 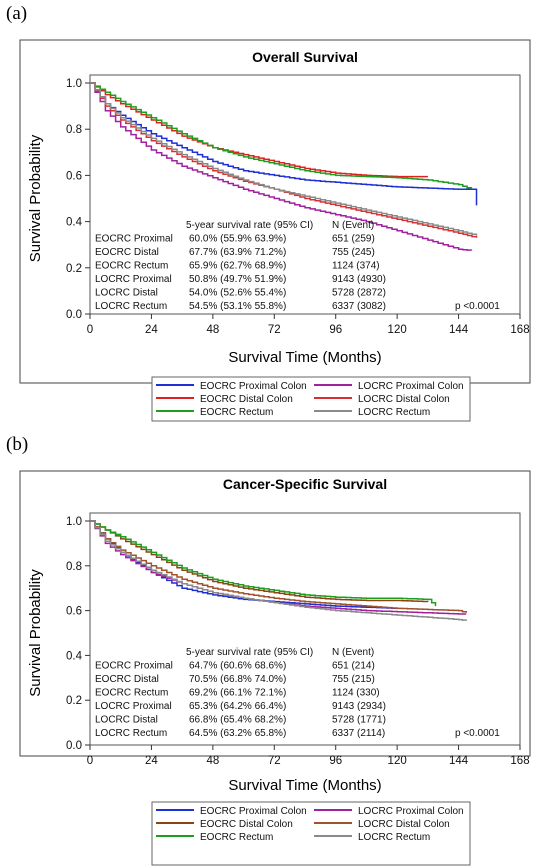 What do you see at coordinates (74, 612) in the screenshot?
I see `y-tick-label: 0.6` at bounding box center [74, 612].